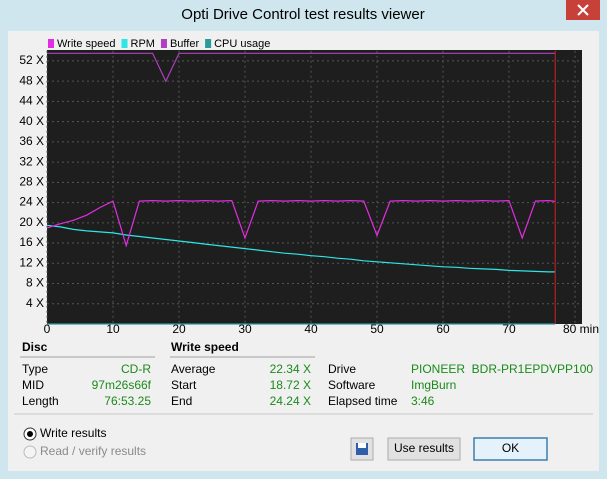 The height and width of the screenshot is (479, 607). I want to click on info-label: MID, so click(33, 385).